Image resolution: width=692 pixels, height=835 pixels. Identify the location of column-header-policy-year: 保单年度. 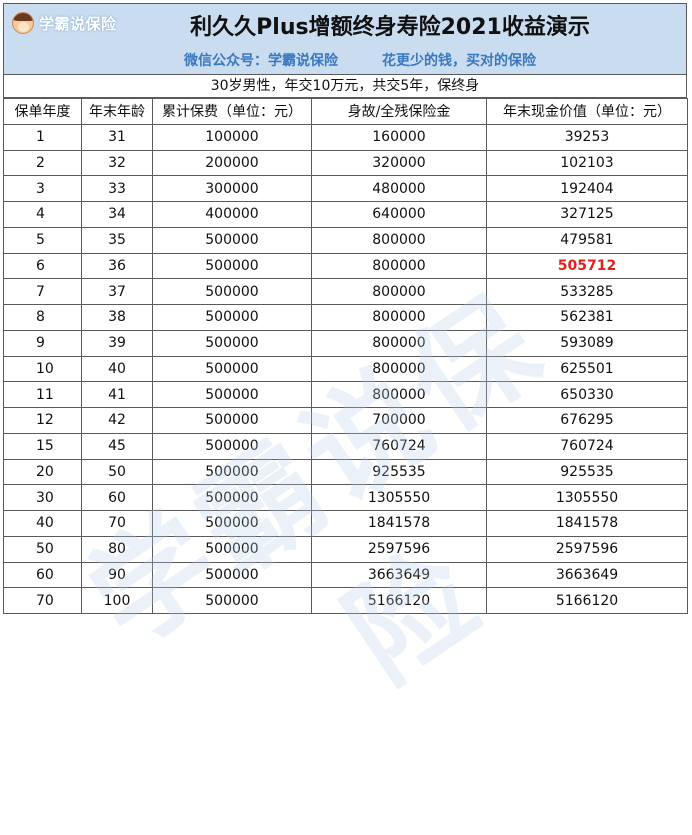
(42, 111).